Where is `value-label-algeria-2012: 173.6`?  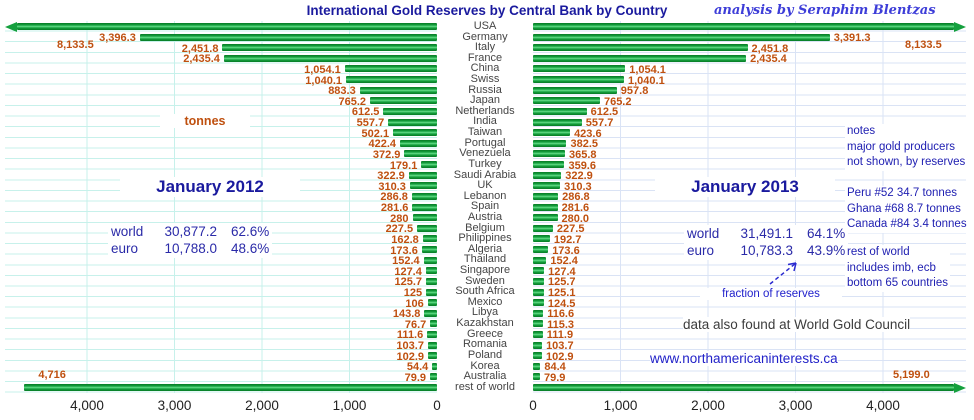 value-label-algeria-2012: 173.6 is located at coordinates (404, 250).